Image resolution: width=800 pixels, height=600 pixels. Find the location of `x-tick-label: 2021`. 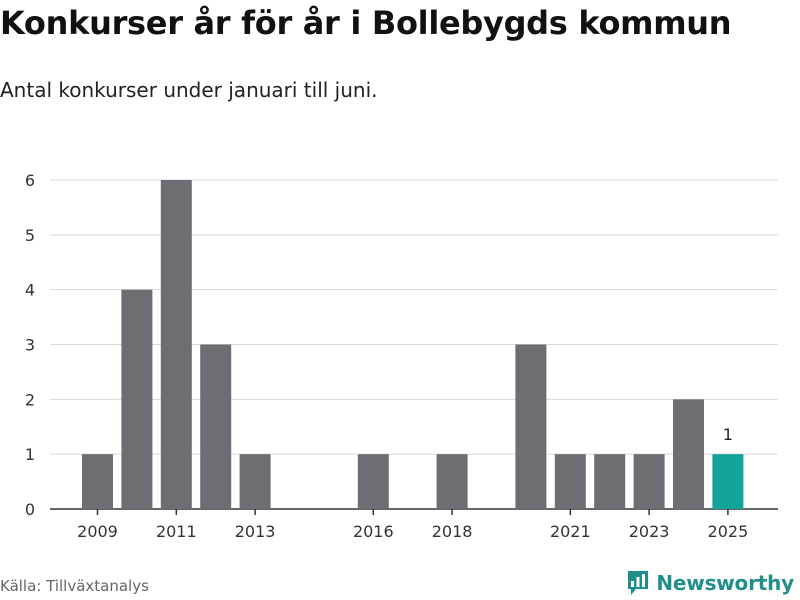

x-tick-label: 2021 is located at coordinates (570, 531).